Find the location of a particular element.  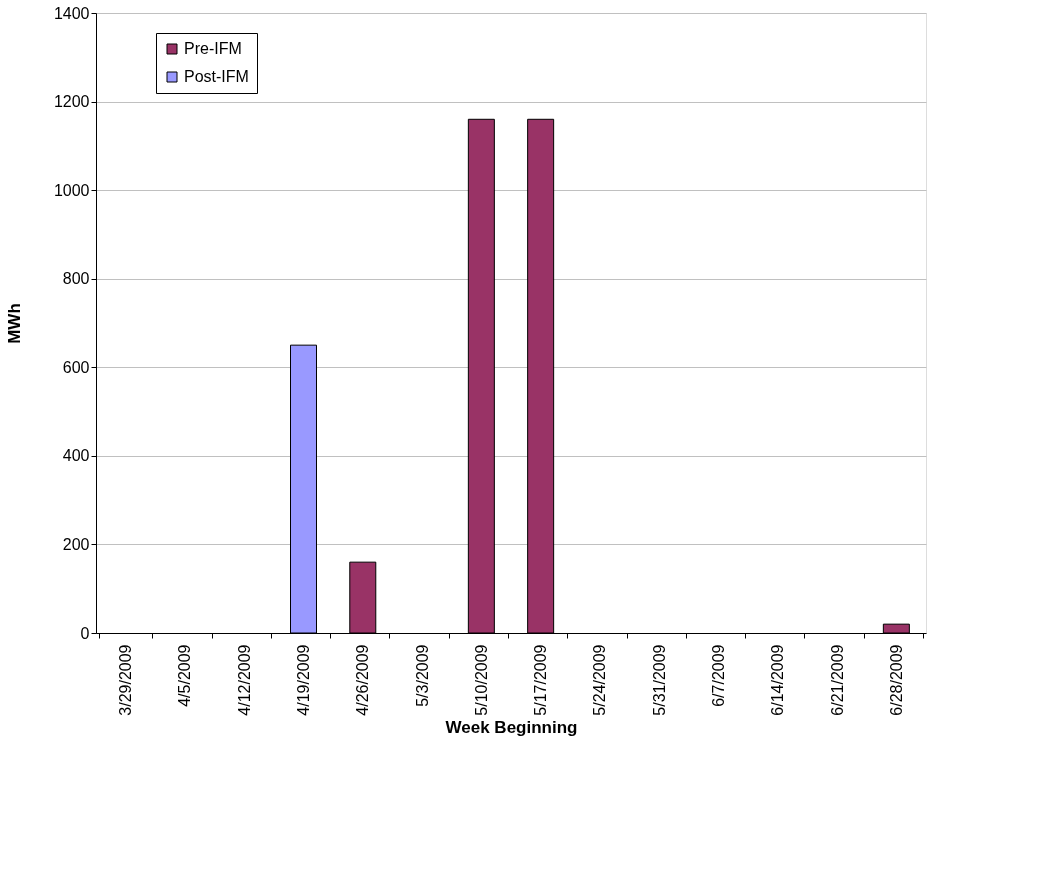

y-tick-label: 1200 is located at coordinates (71, 102).